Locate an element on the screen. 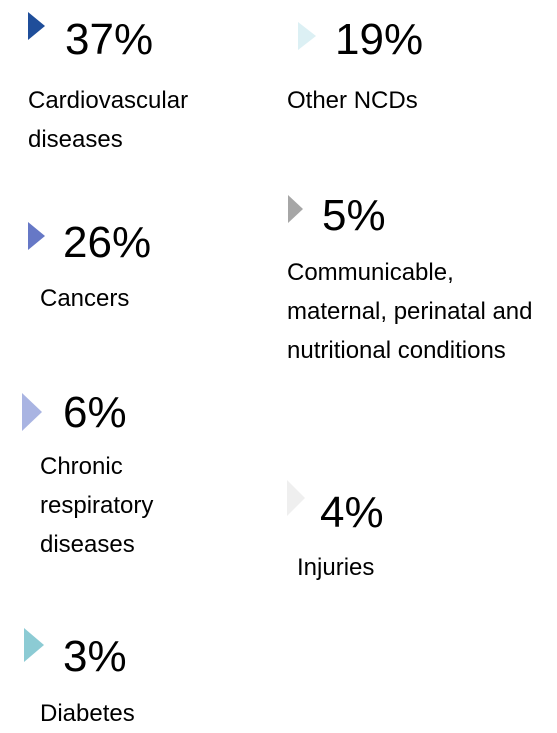 The height and width of the screenshot is (733, 557). percent: 26% is located at coordinates (107, 242).